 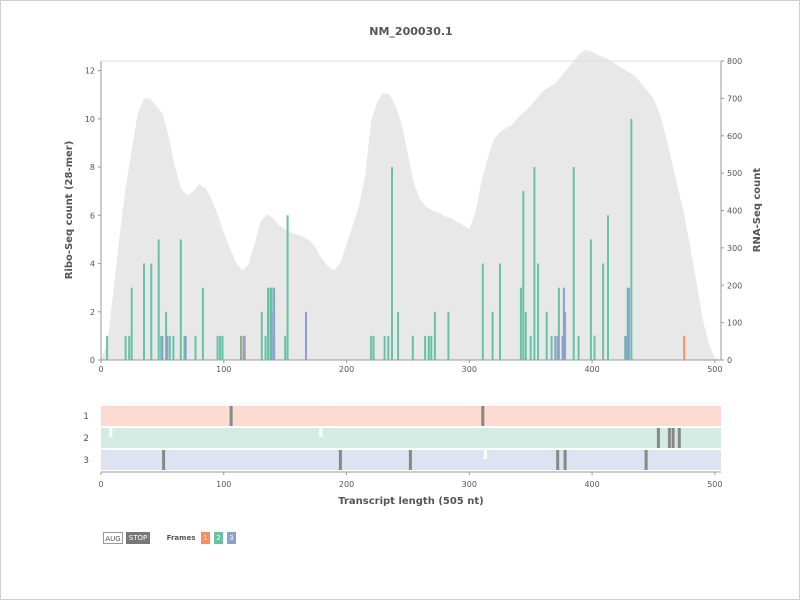 What do you see at coordinates (69, 210) in the screenshot?
I see `left-axis-label: Ribo-Seq count (28-mer)` at bounding box center [69, 210].